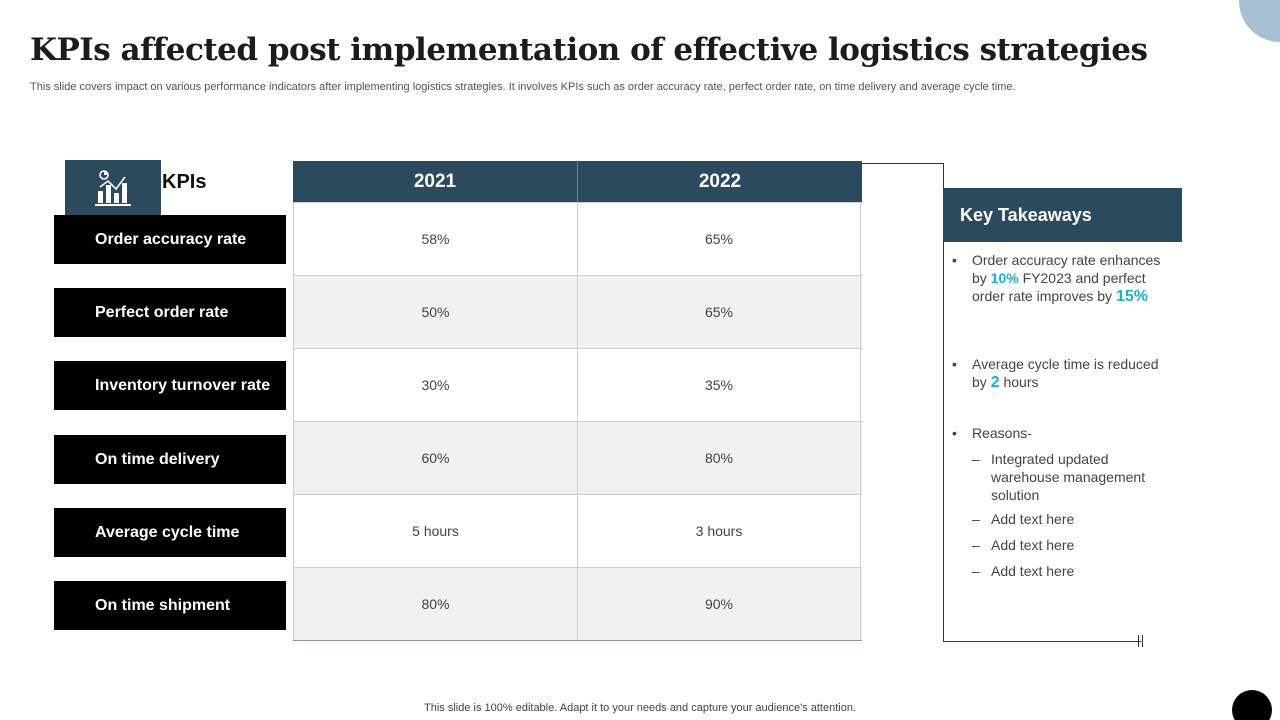  What do you see at coordinates (719, 604) in the screenshot?
I see `table-cell: 90%` at bounding box center [719, 604].